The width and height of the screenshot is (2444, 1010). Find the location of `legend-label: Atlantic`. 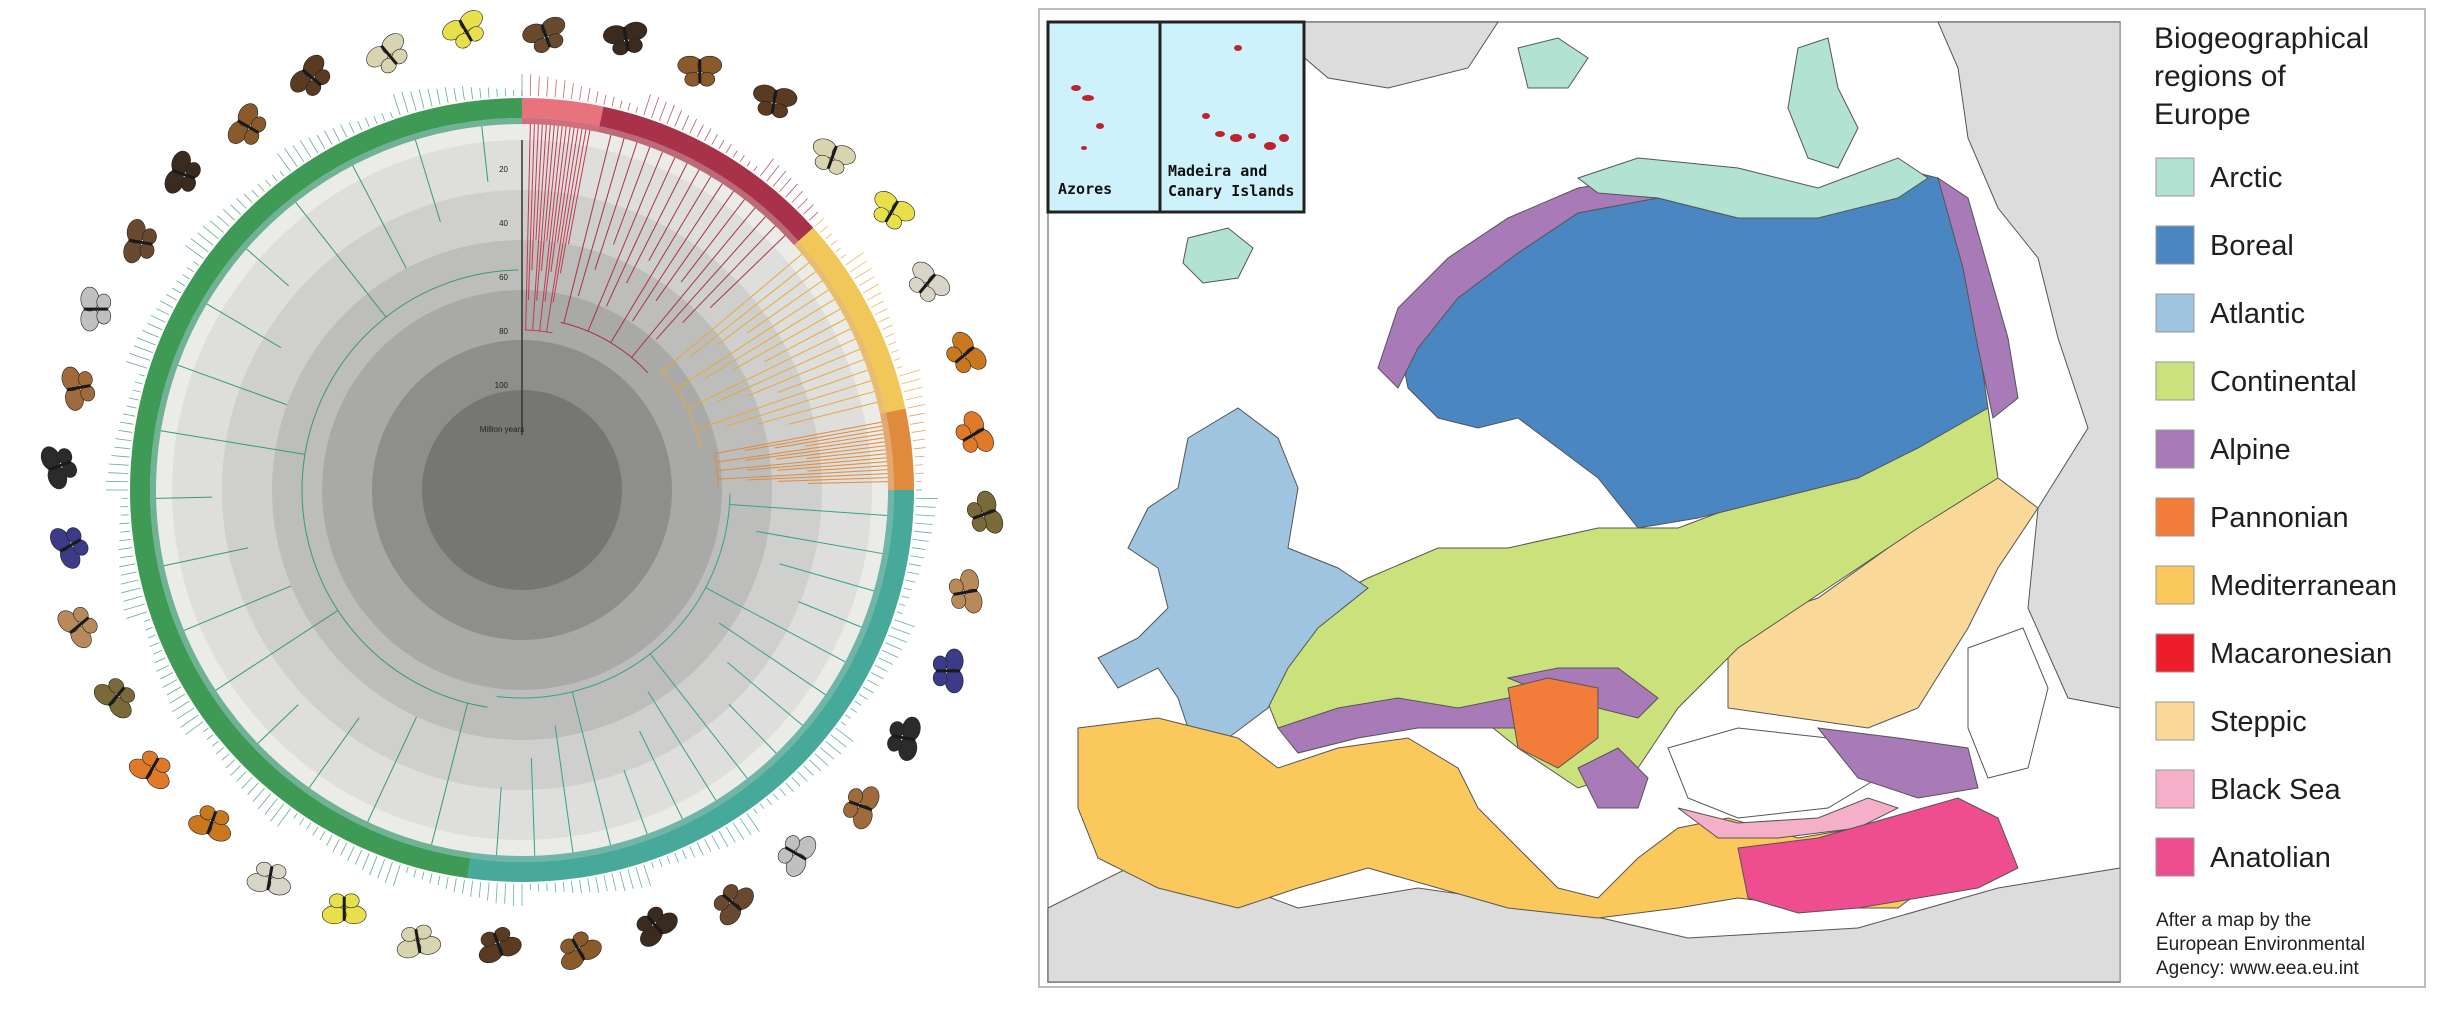

legend-label: Atlantic is located at coordinates (2257, 314).